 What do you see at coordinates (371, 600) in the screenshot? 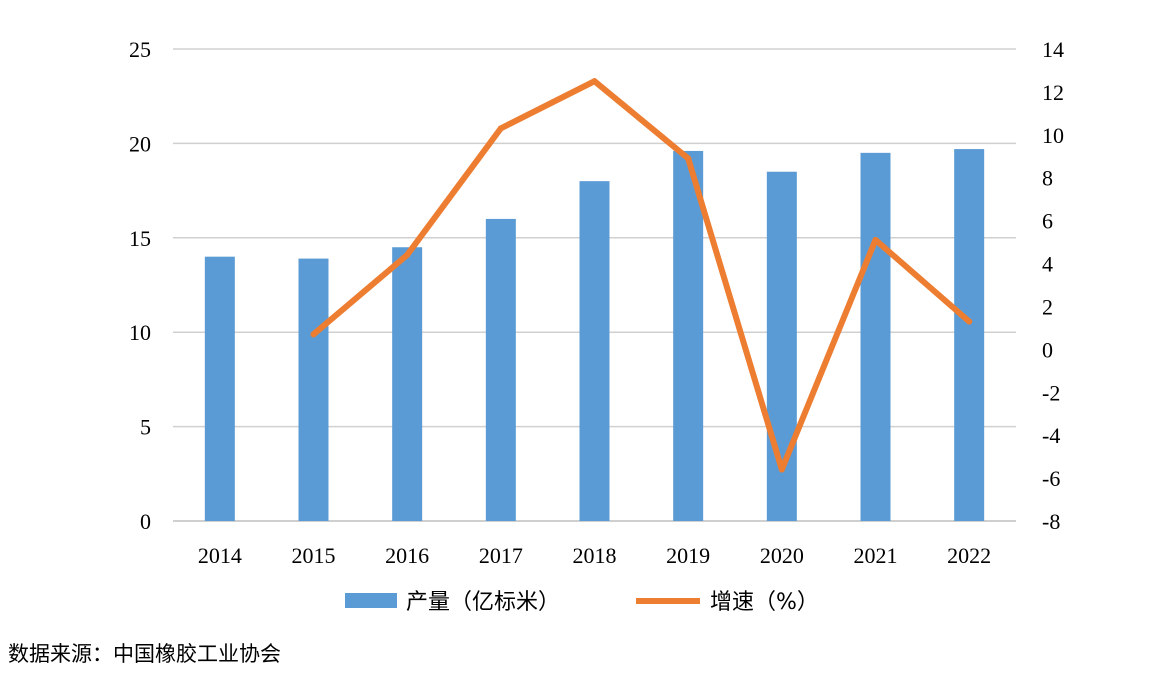
I see `legend-bar-swatch` at bounding box center [371, 600].